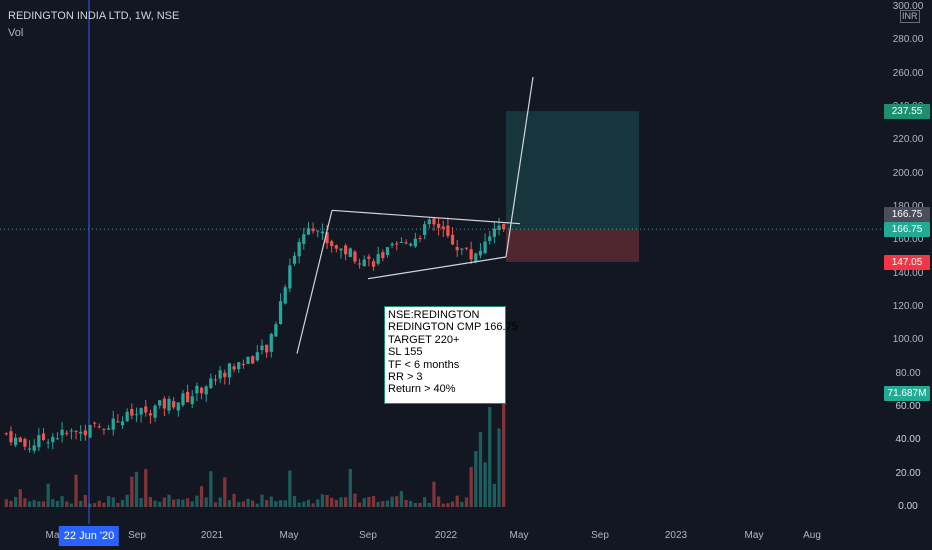 This screenshot has height=550, width=932. What do you see at coordinates (572, 245) in the screenshot?
I see `stop-zone` at bounding box center [572, 245].